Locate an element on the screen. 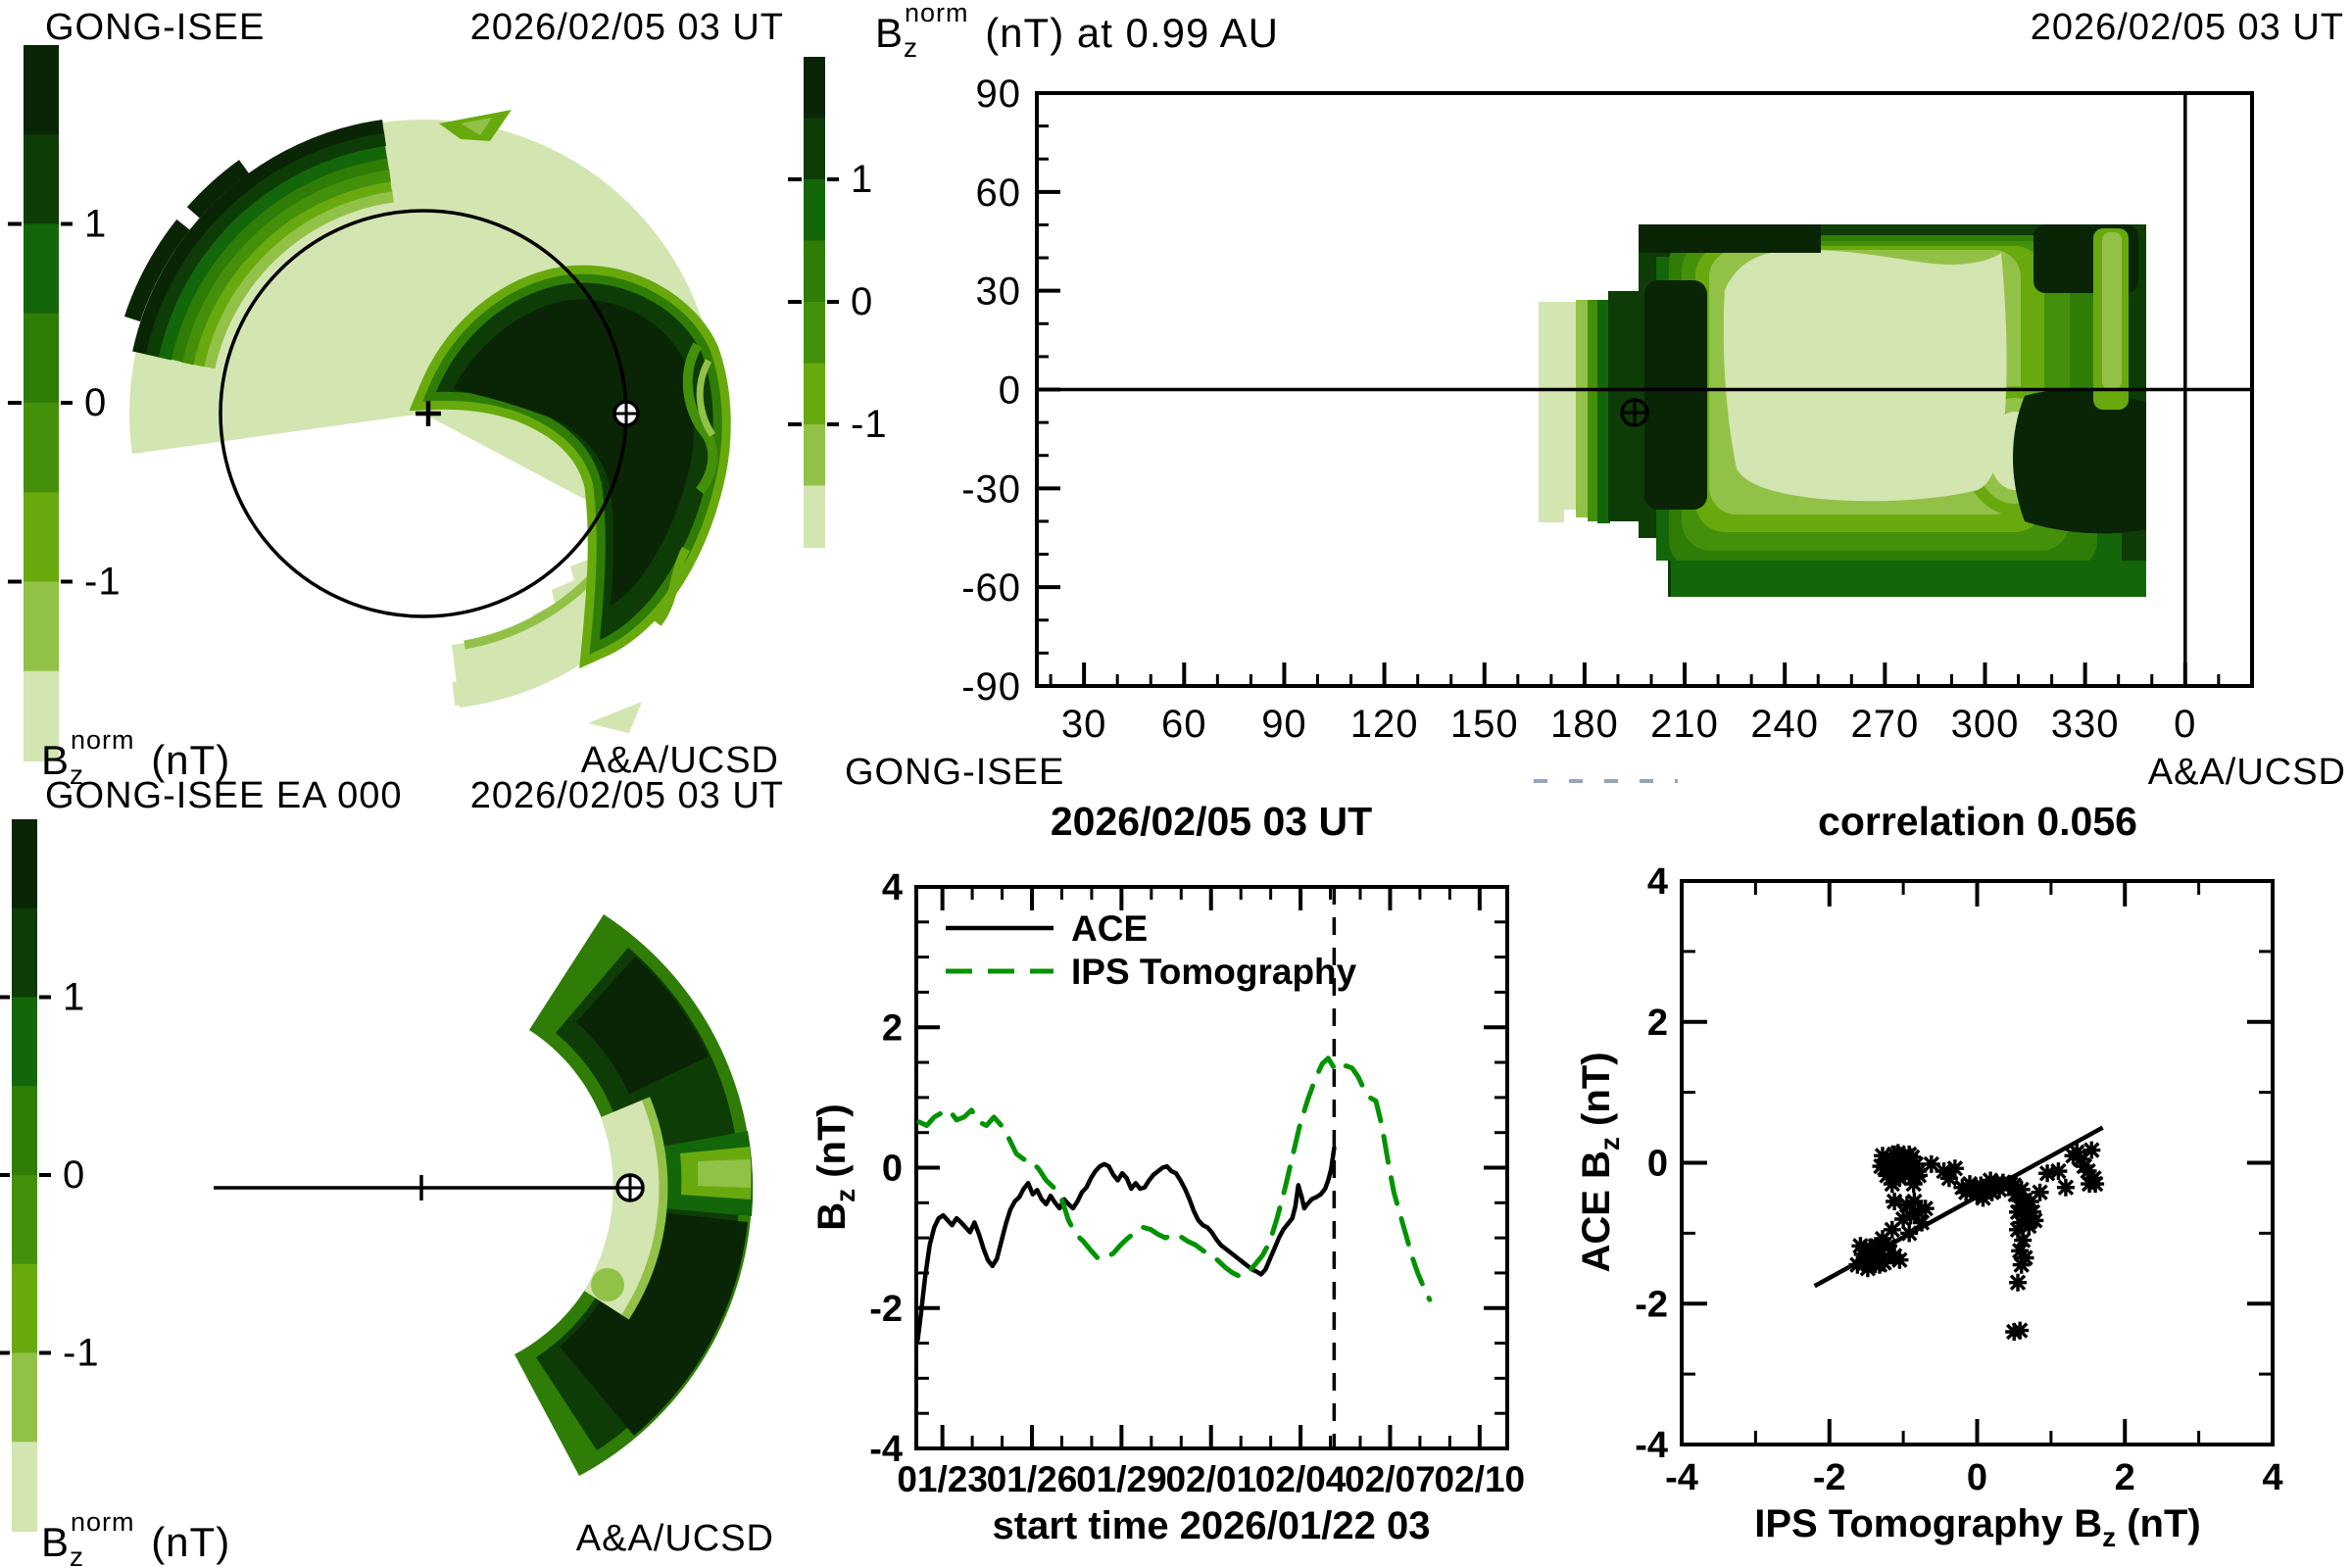  car-pale-dot is located at coordinates (1968, 411).